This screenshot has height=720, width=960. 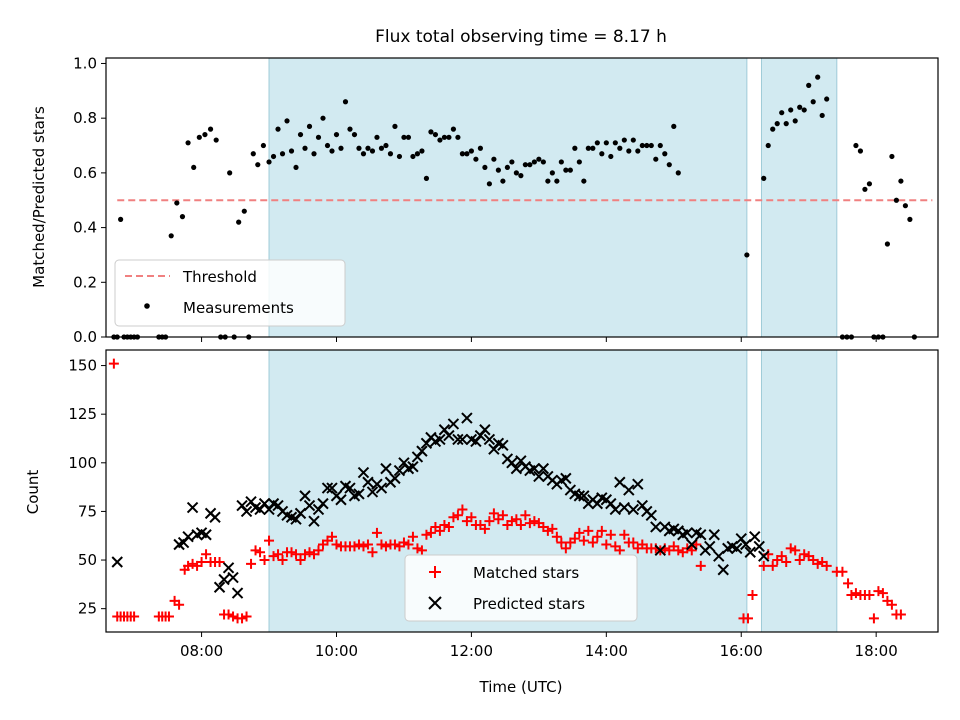 I want to click on bottom-y-tick-label-5: 150, so click(x=82, y=366).